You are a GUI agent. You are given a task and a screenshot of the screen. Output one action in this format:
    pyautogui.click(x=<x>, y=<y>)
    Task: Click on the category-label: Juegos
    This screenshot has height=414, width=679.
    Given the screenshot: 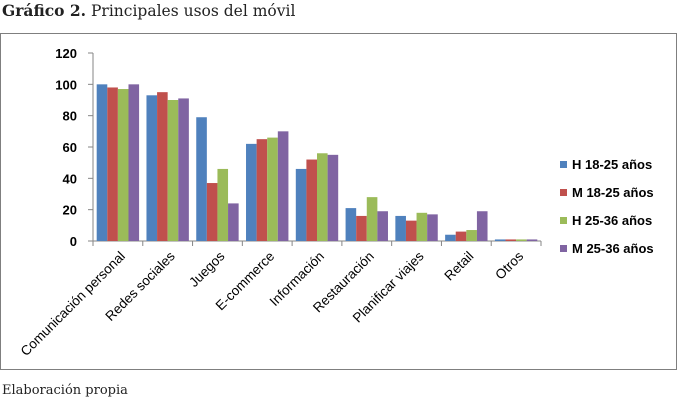 What is the action you would take?
    pyautogui.click(x=207, y=269)
    